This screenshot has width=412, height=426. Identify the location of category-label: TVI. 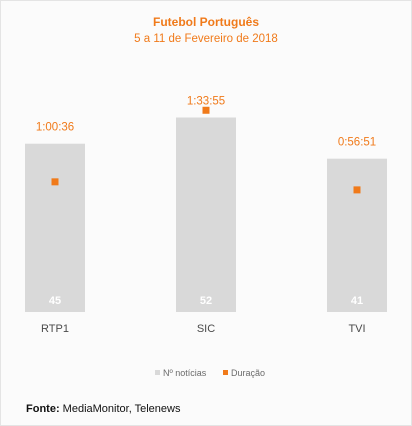
(356, 329).